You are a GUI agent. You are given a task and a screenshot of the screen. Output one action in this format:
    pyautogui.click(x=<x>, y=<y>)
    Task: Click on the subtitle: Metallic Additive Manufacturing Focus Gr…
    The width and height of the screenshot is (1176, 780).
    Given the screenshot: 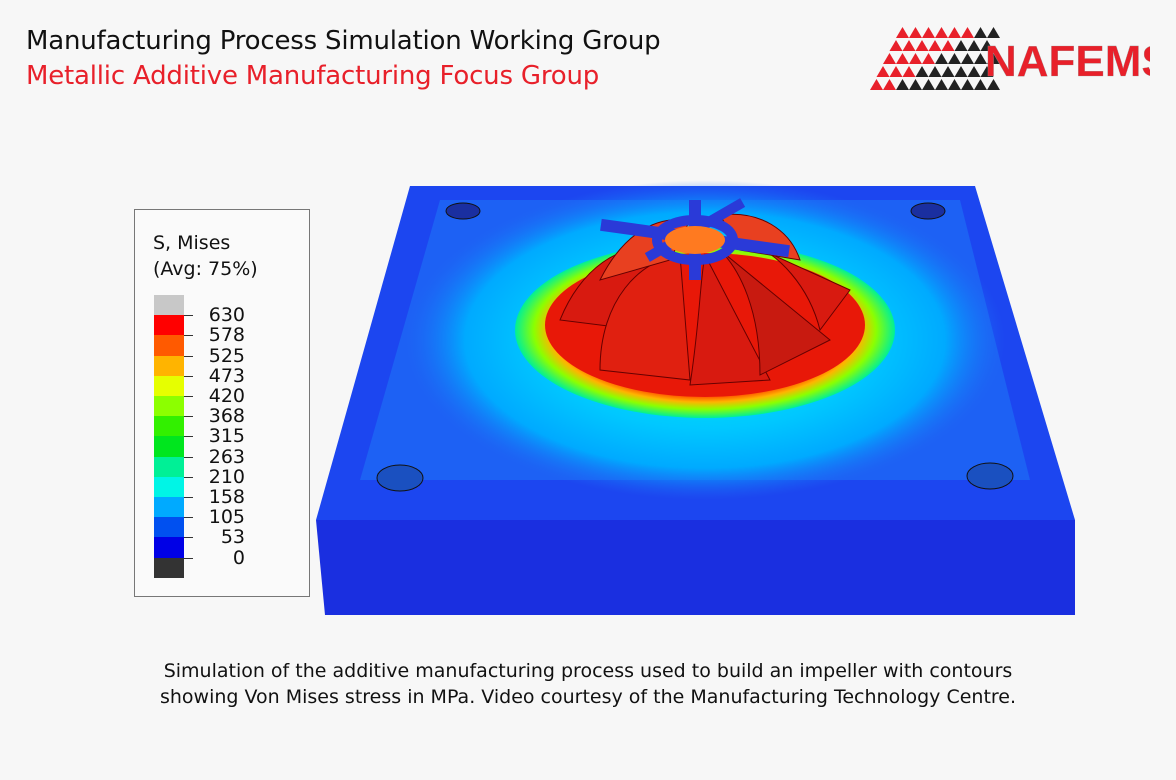 What is the action you would take?
    pyautogui.click(x=313, y=76)
    